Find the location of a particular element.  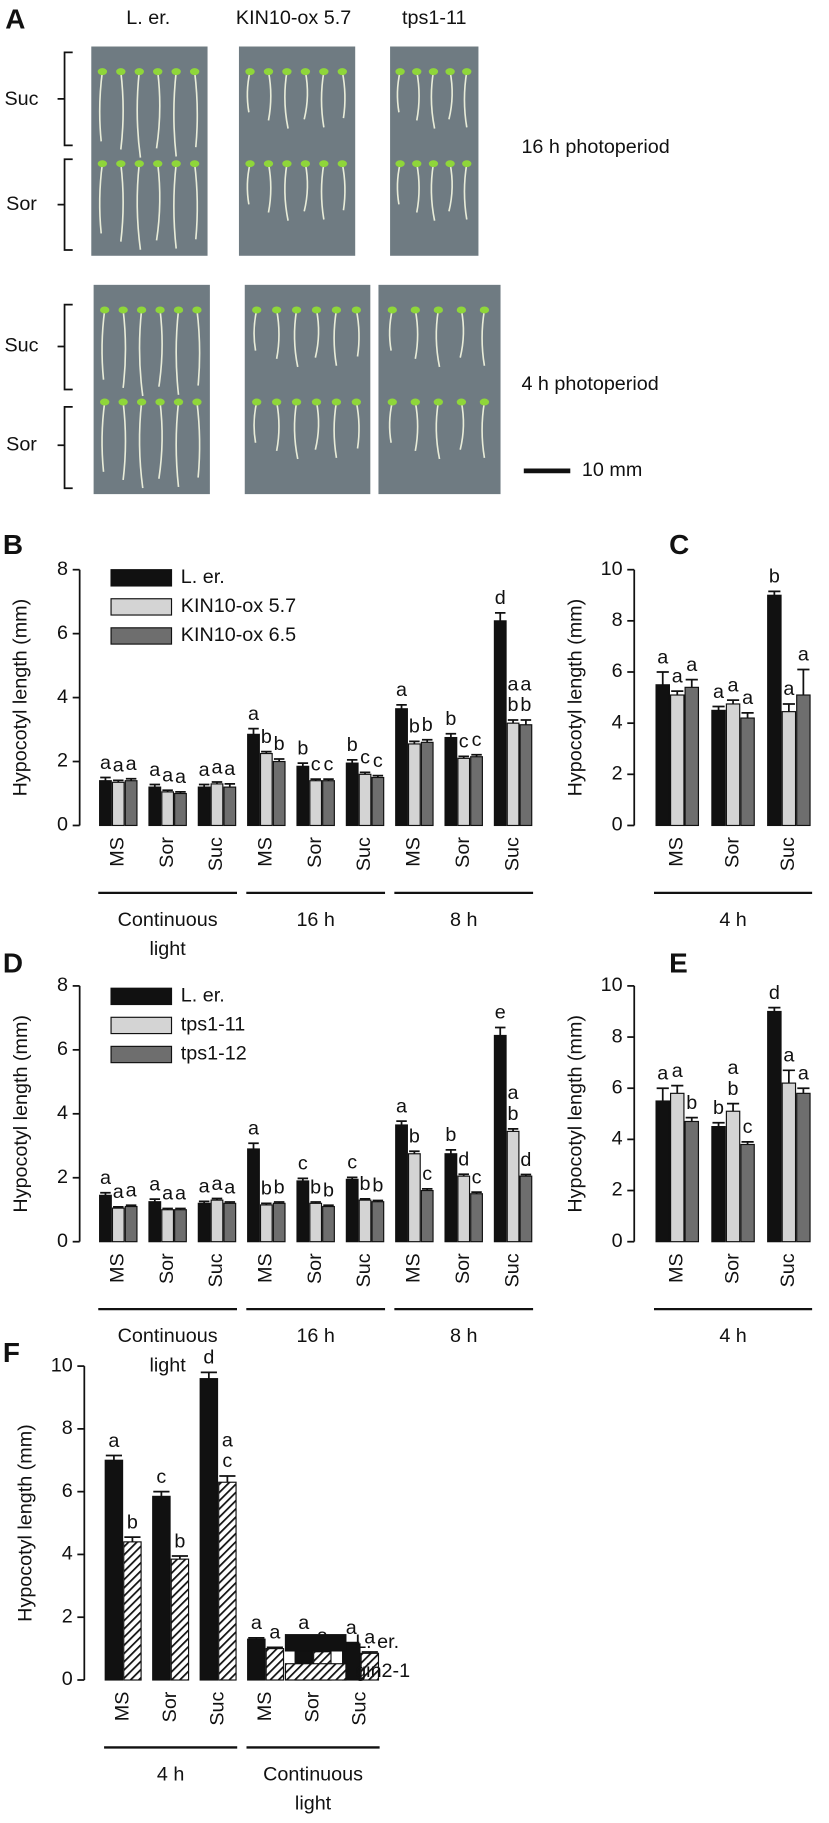

group-label: 8 h is located at coordinates (463, 1336).